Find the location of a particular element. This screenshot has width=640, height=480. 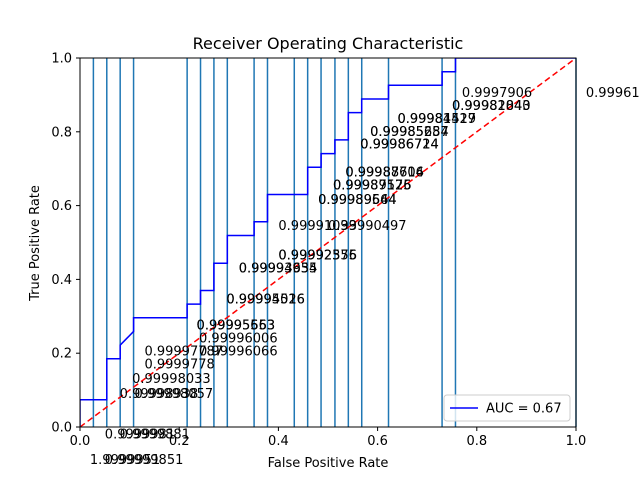

threshold-label-19: 0.99991033 is located at coordinates (317, 226).